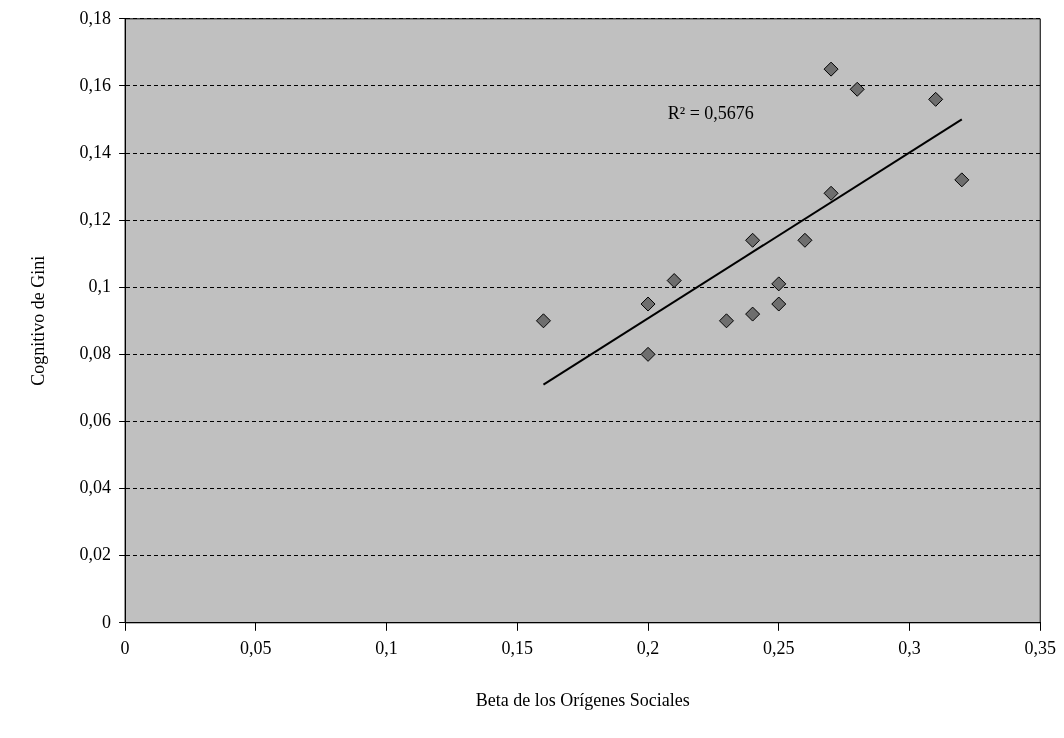 The width and height of the screenshot is (1064, 738). Describe the element at coordinates (95, 17) in the screenshot. I see `y-tick-label: 0,18` at that location.